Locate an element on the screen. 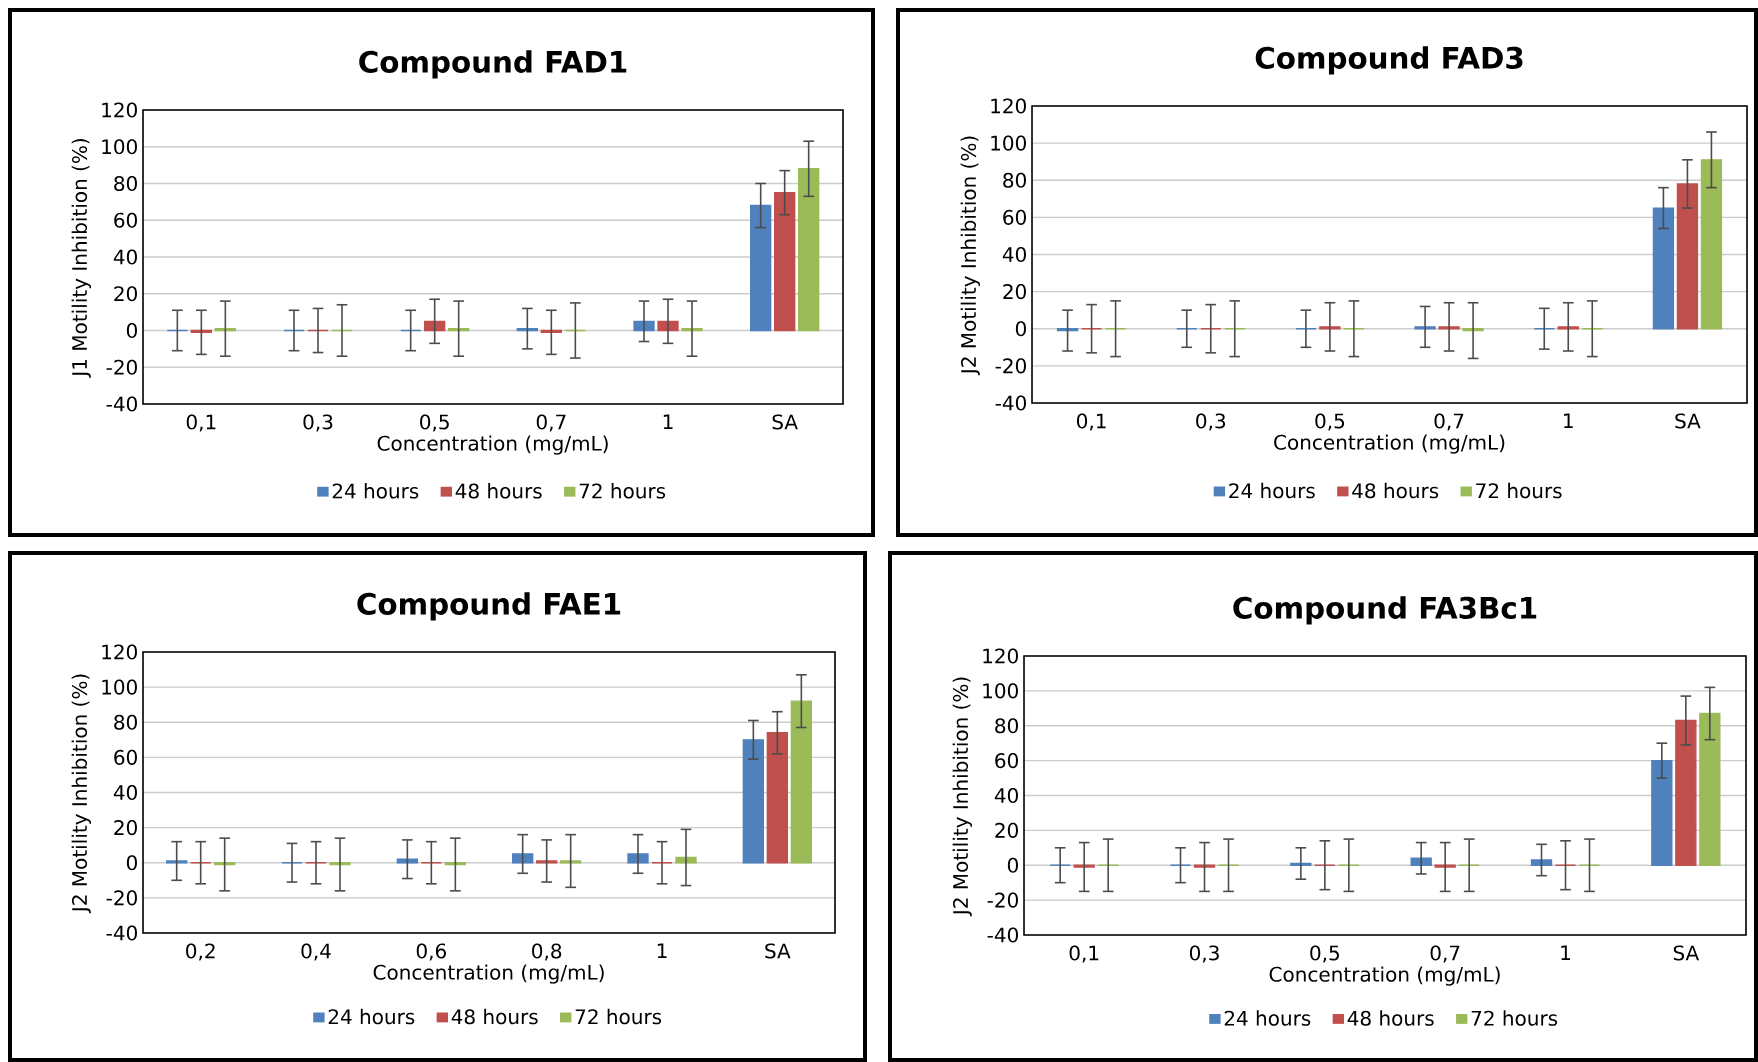 This screenshot has width=1758, height=1062. y-axis-title: J1 Motility Inhibition (%) is located at coordinates (81, 258).